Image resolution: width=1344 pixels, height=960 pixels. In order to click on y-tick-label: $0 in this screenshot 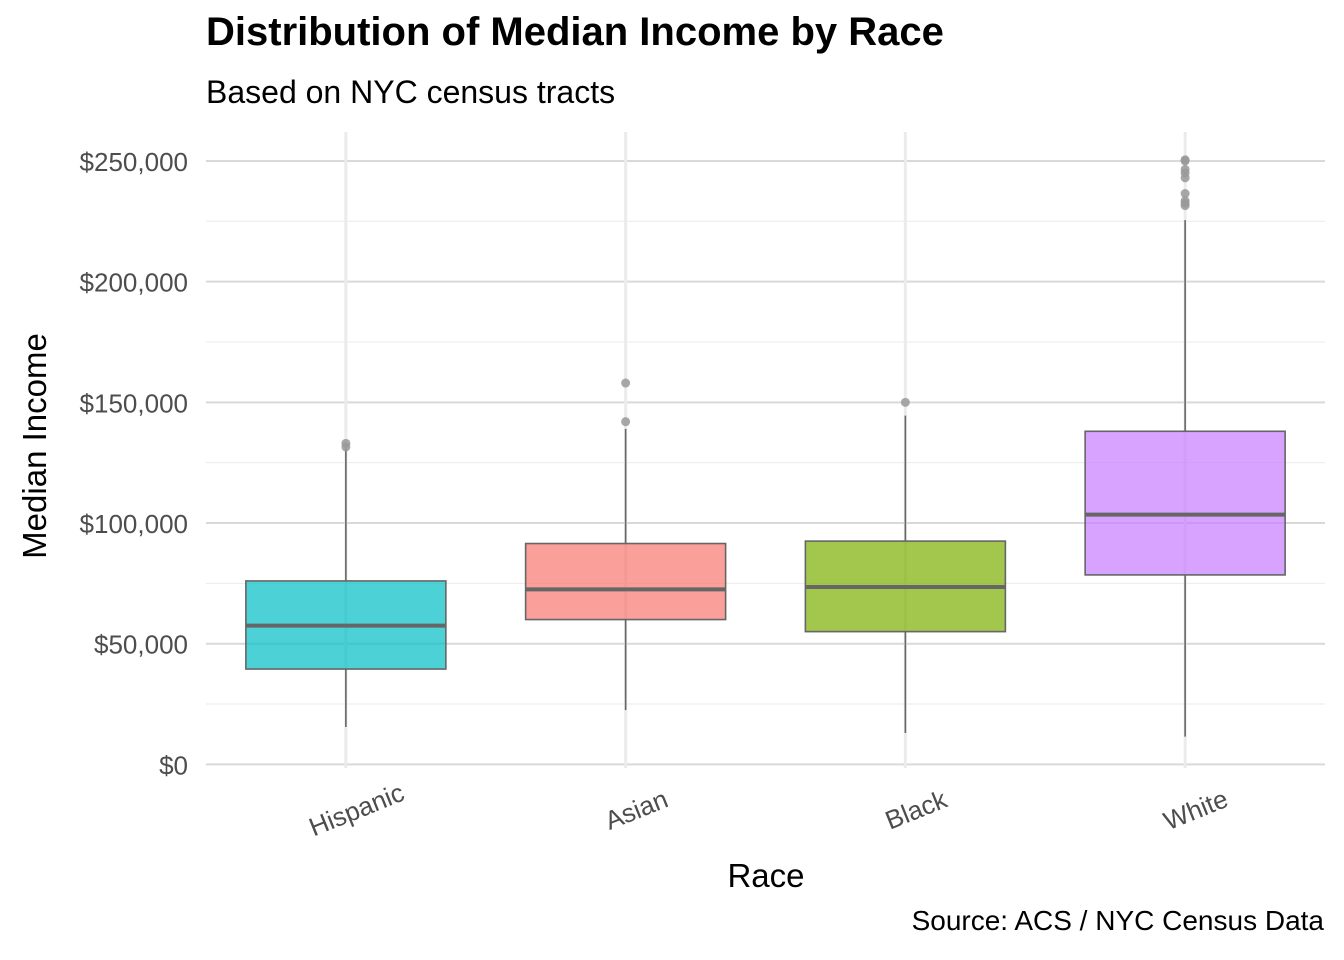, I will do `click(173, 765)`.